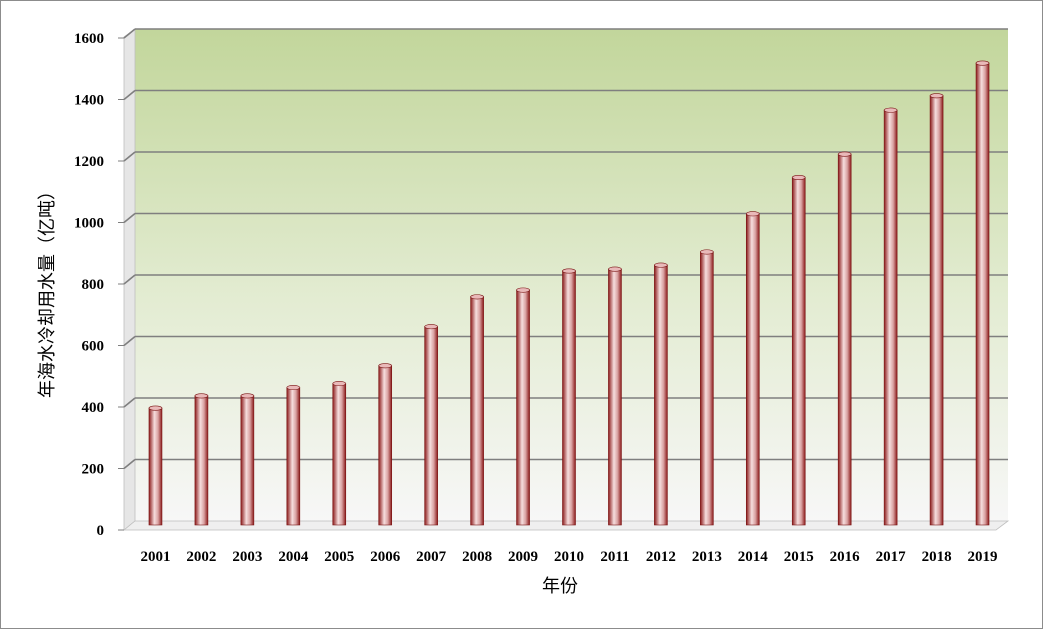  I want to click on x-tick-label: 2008, so click(477, 557).